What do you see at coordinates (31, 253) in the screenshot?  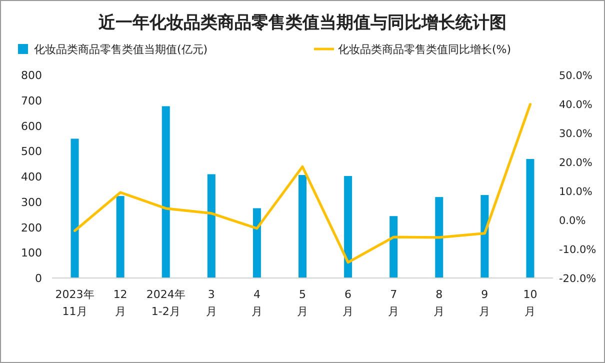 I see `y-tick-label: 100` at bounding box center [31, 253].